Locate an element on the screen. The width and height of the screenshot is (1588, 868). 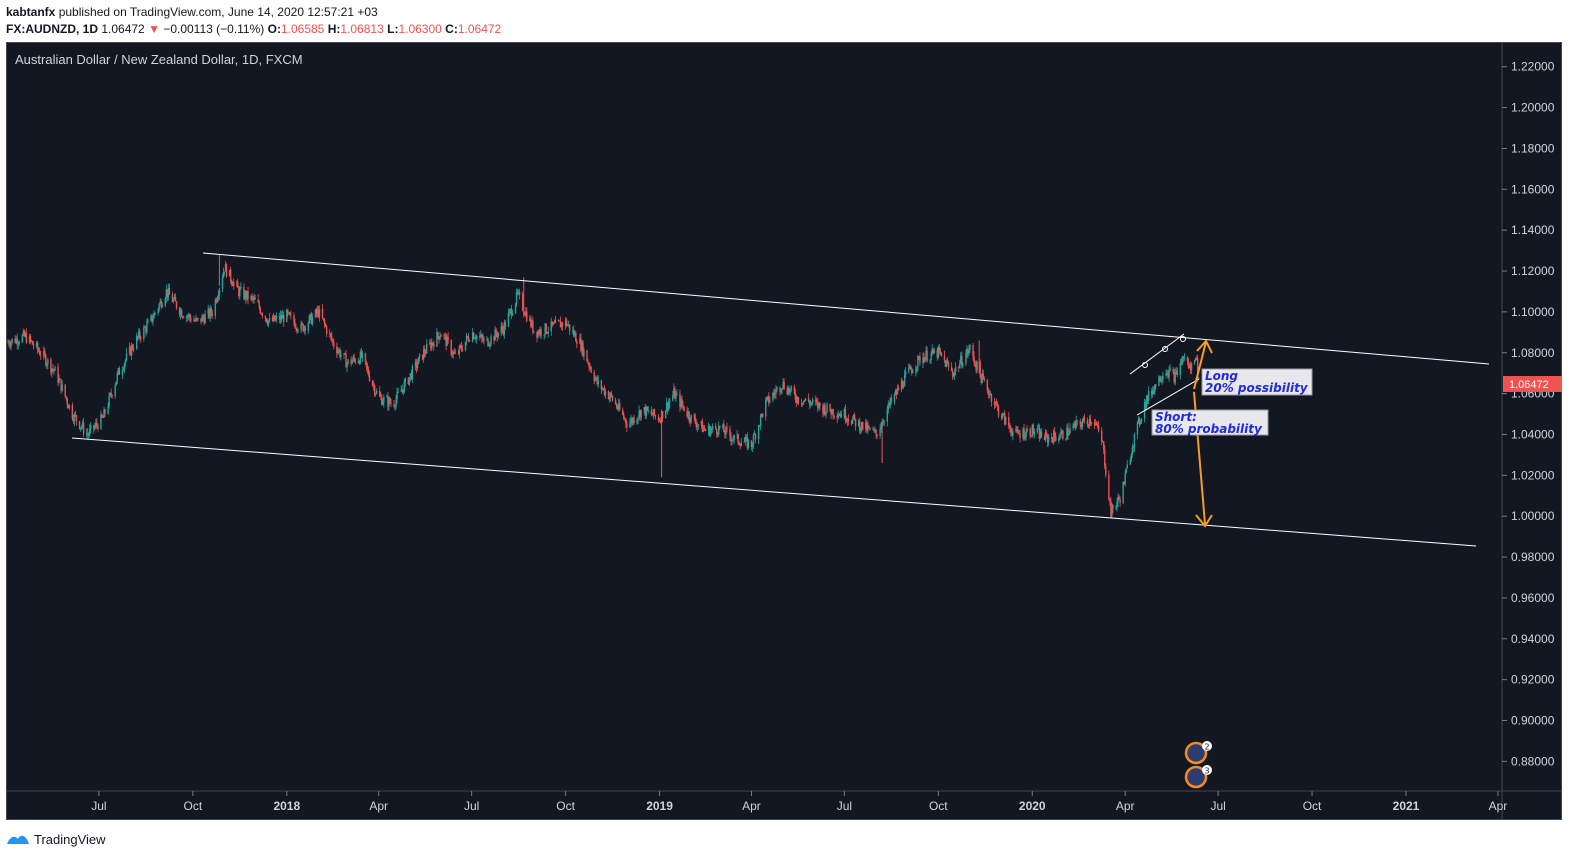
wedge-lower-line is located at coordinates (1168, 397).